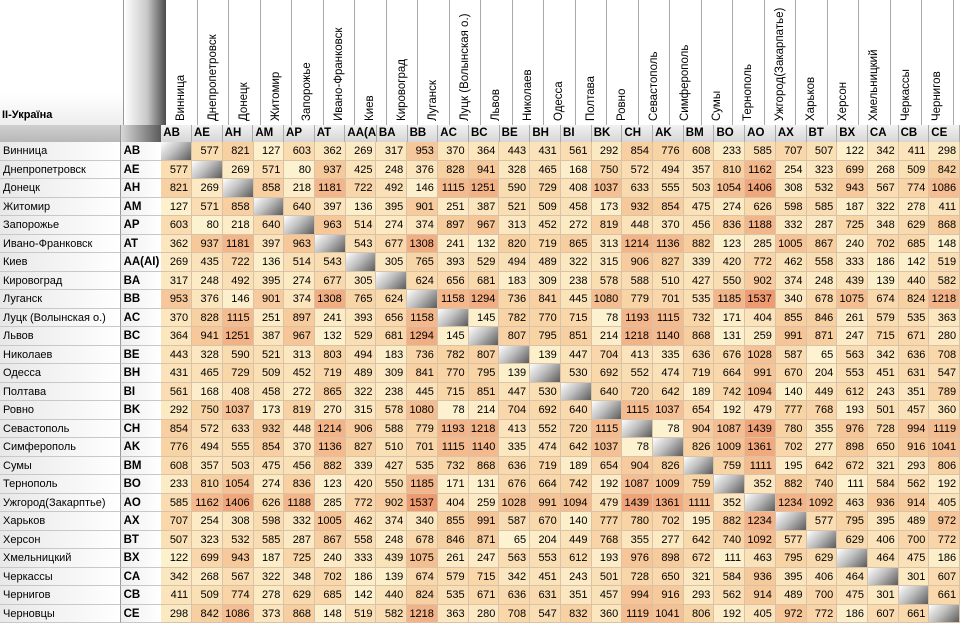 This screenshot has width=960, height=623. I want to click on distance-cell: 168, so click(207, 392).